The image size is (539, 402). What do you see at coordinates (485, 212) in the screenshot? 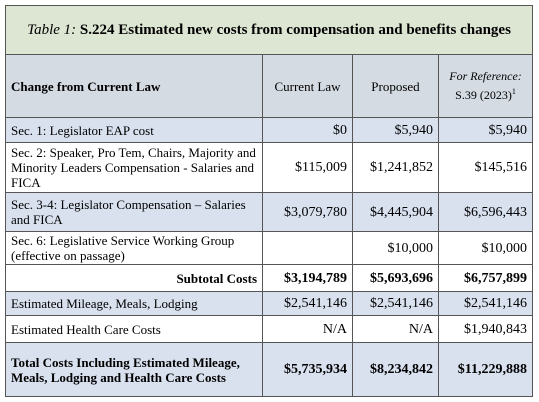
I see `cost-cell: $6,596,443` at bounding box center [485, 212].